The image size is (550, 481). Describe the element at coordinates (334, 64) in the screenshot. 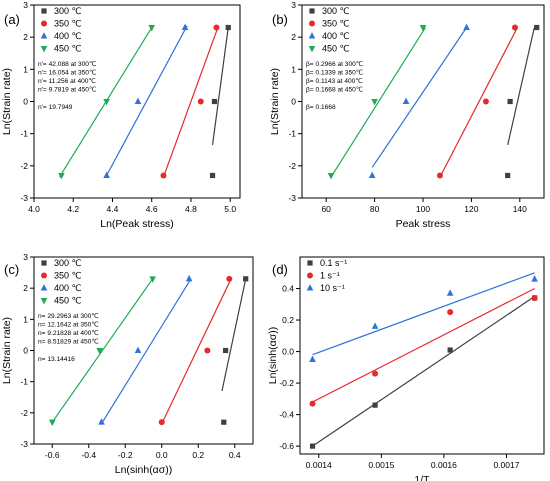

I see `annotation-text: β= 0.2966 at 300℃` at that location.